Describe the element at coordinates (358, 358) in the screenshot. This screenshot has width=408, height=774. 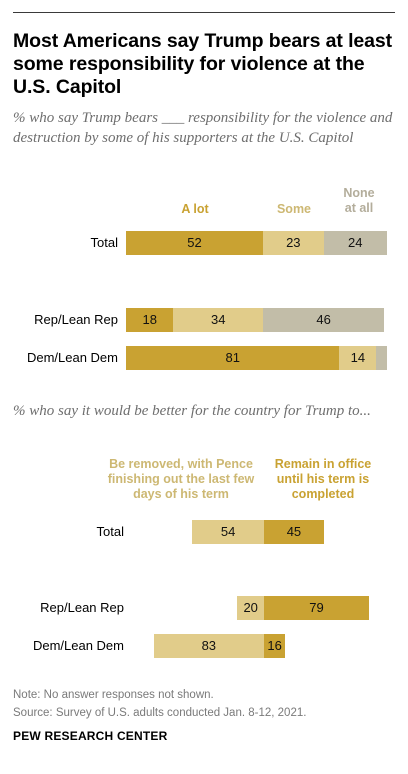
I see `chart1-bar-segment: 14` at that location.